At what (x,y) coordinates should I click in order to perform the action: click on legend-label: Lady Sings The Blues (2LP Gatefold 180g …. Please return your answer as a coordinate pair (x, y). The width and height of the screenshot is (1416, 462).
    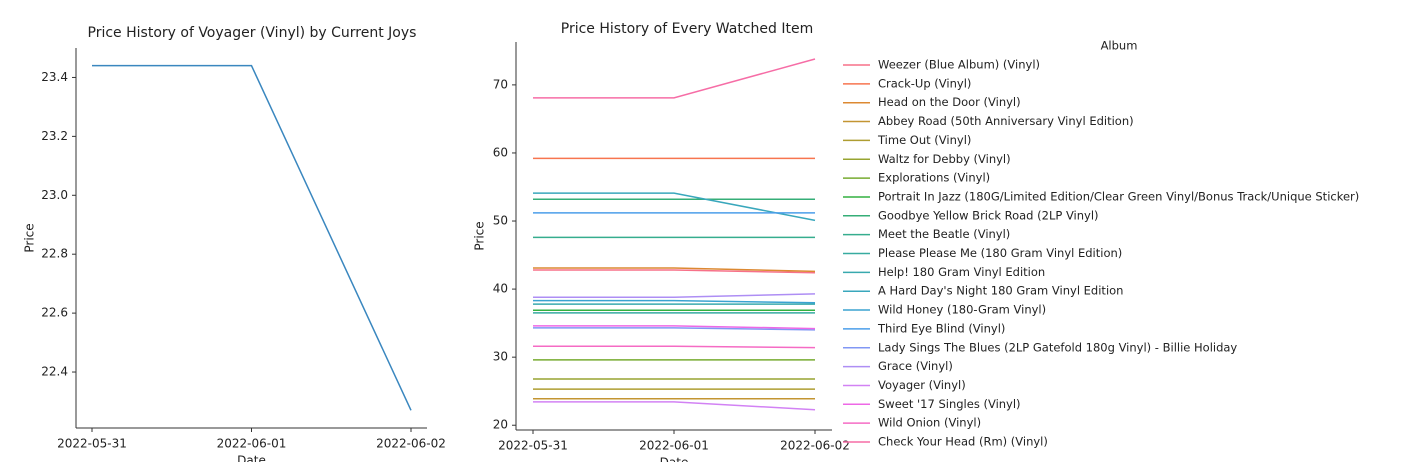
    Looking at the image, I should click on (1057, 347).